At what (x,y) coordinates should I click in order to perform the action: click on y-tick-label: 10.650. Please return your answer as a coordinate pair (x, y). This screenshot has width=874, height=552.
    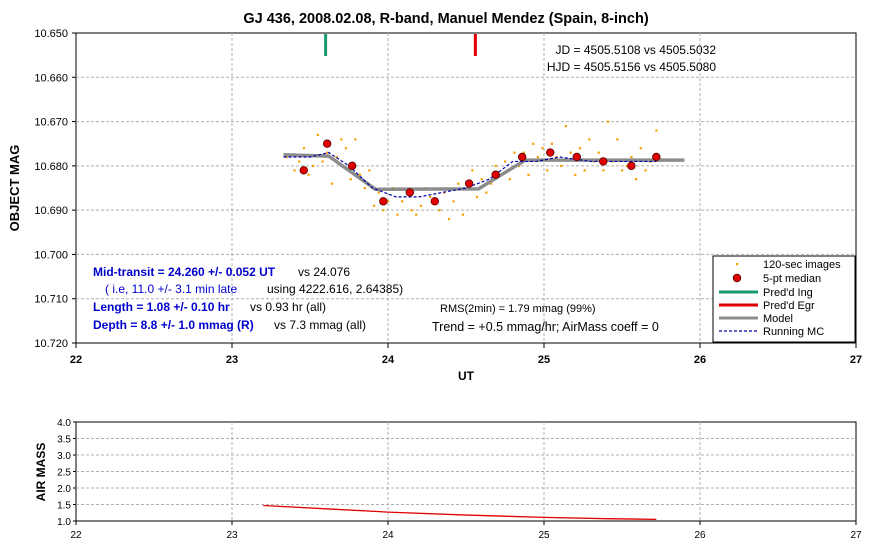
    Looking at the image, I should click on (51, 34).